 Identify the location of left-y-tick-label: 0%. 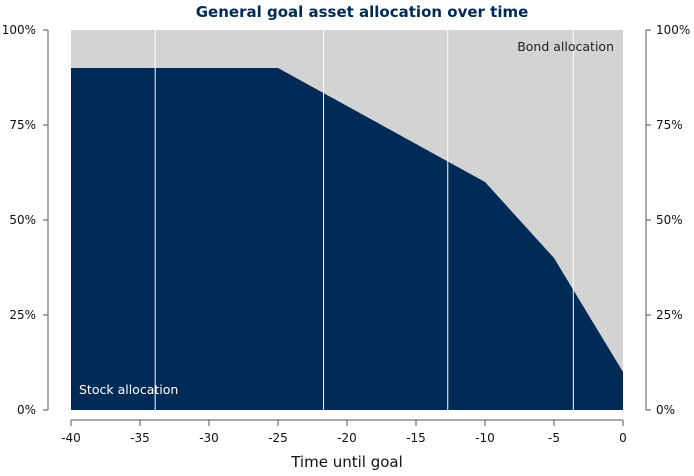
(26, 410).